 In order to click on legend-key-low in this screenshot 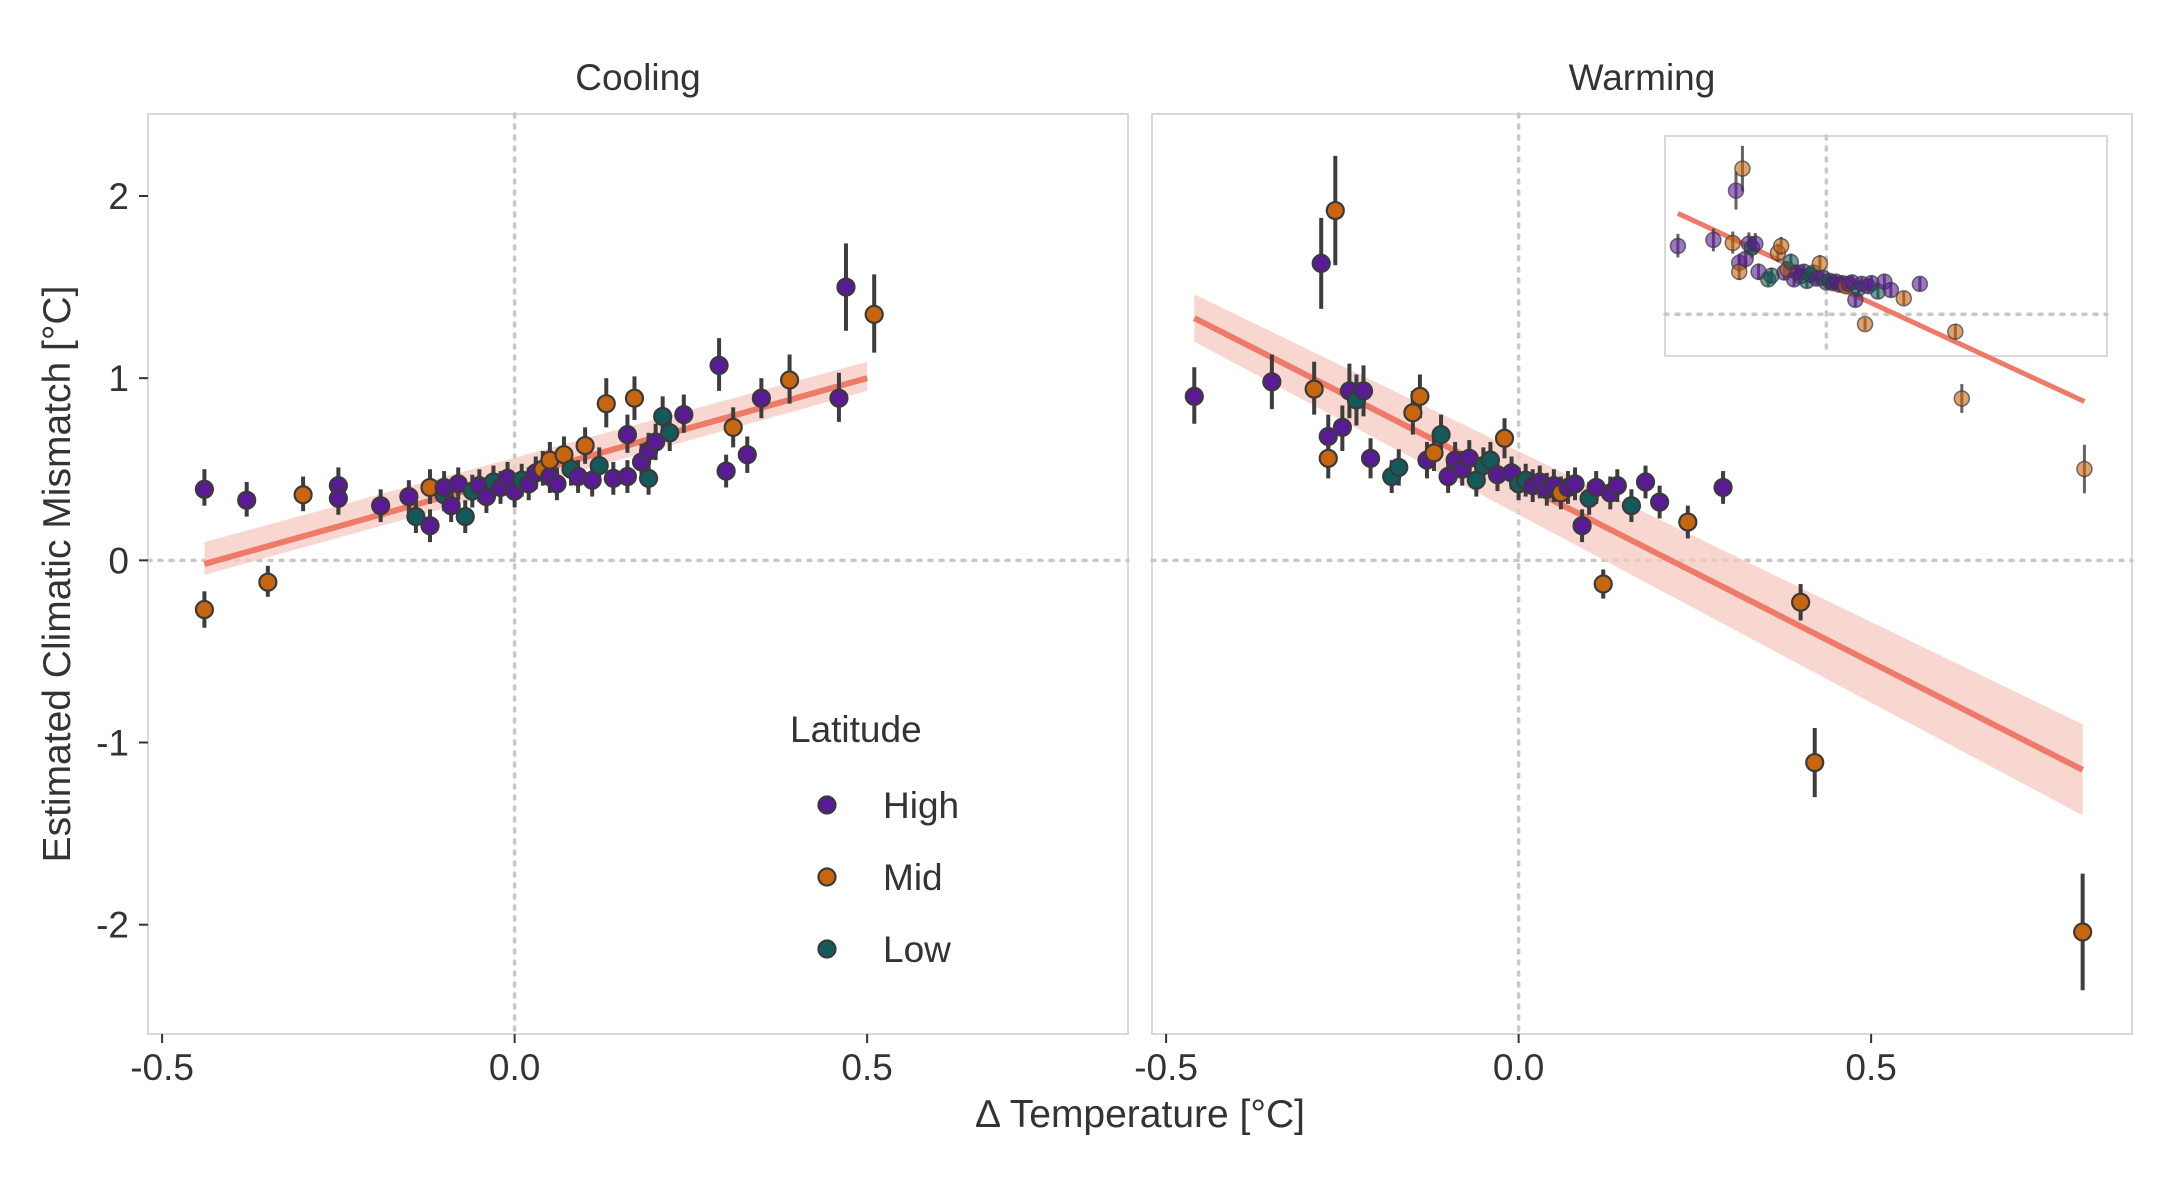, I will do `click(827, 949)`.